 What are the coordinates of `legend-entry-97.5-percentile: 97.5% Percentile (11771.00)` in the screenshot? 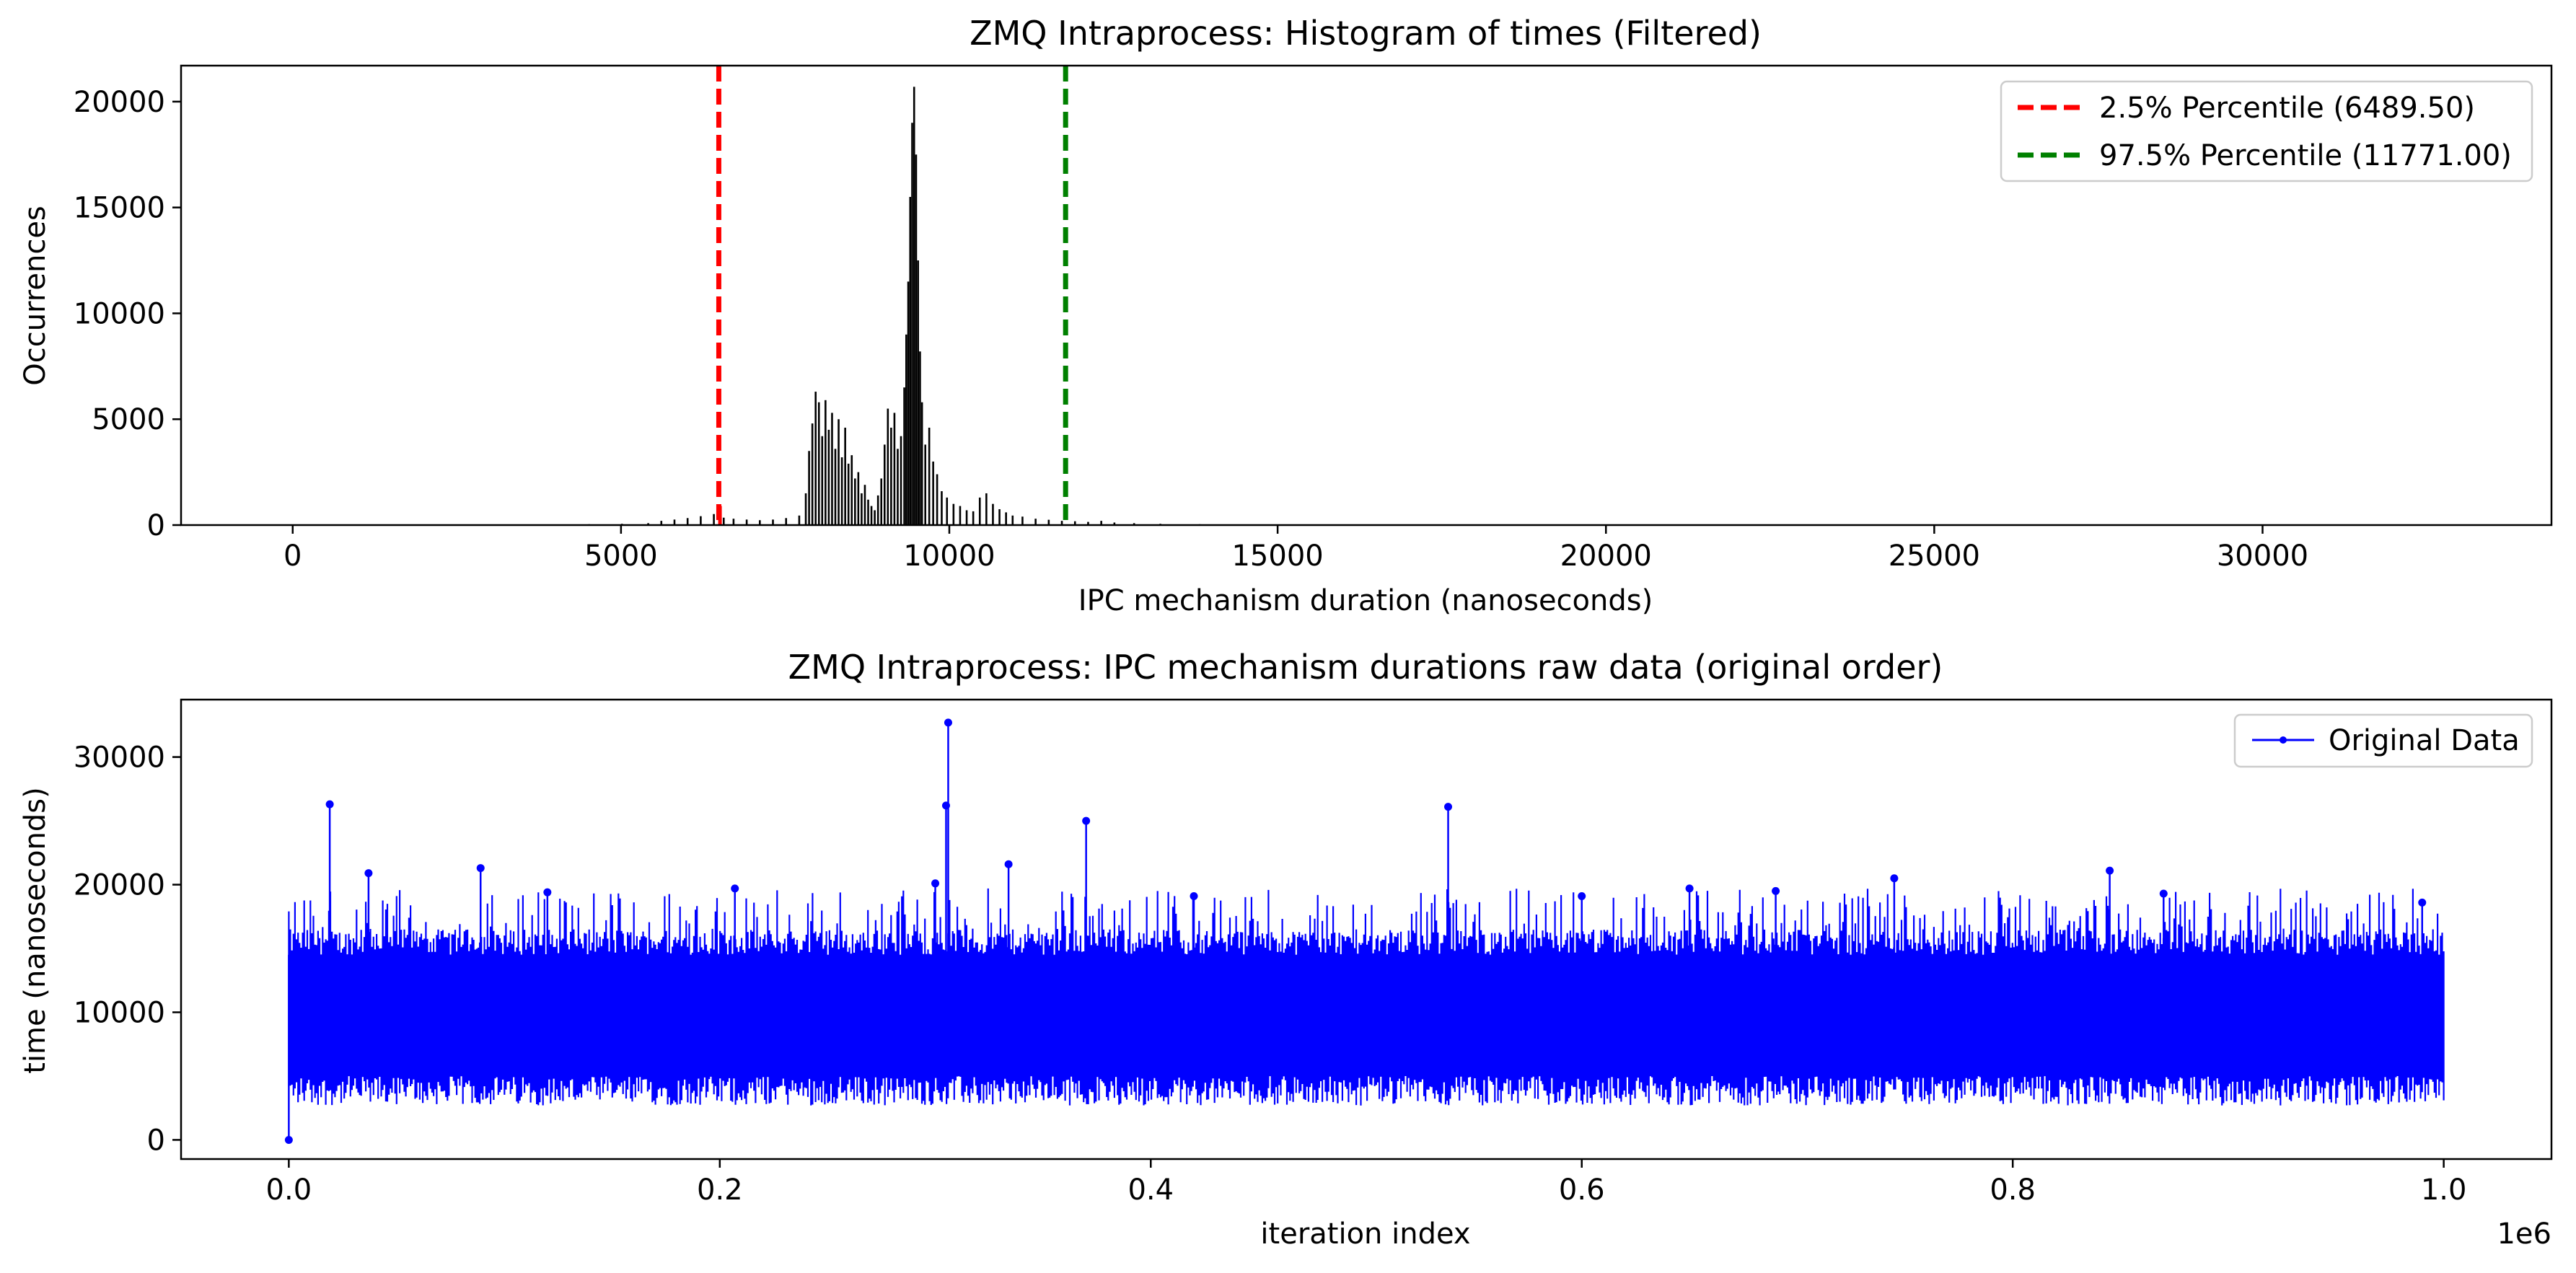 It's located at (2305, 155).